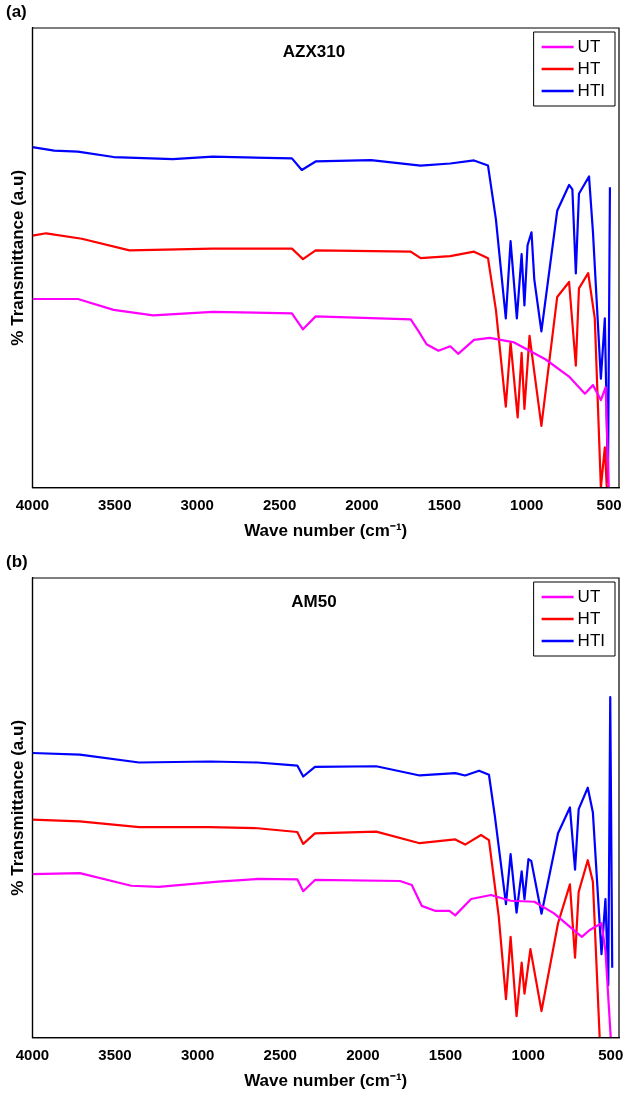 This screenshot has height=1102, width=633. Describe the element at coordinates (314, 52) in the screenshot. I see `chart-title: AZX310` at that location.